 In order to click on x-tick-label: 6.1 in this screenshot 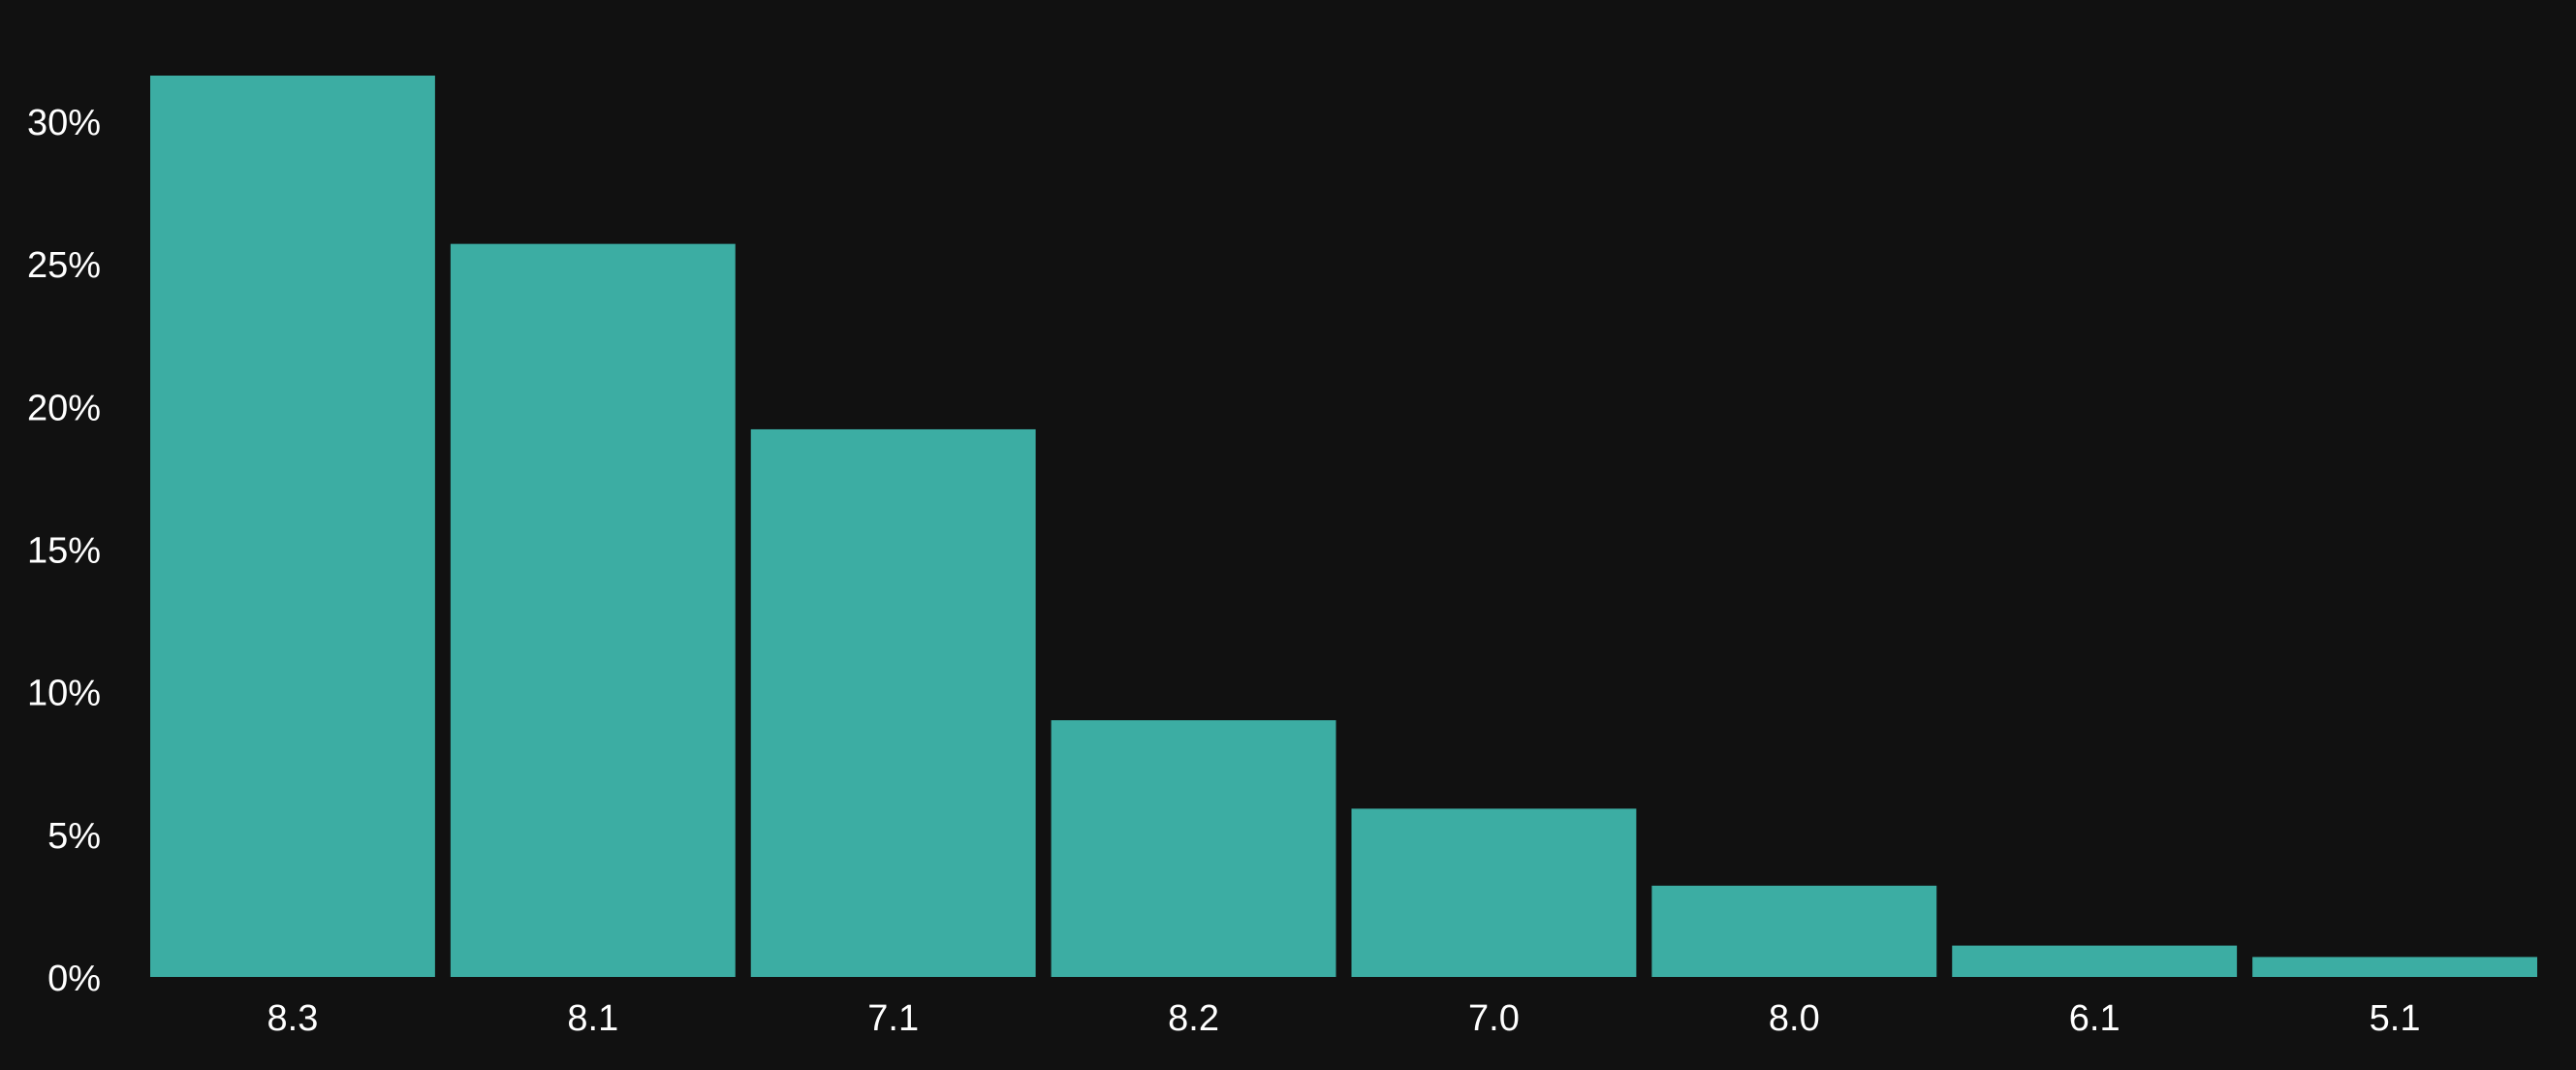, I will do `click(2094, 1018)`.